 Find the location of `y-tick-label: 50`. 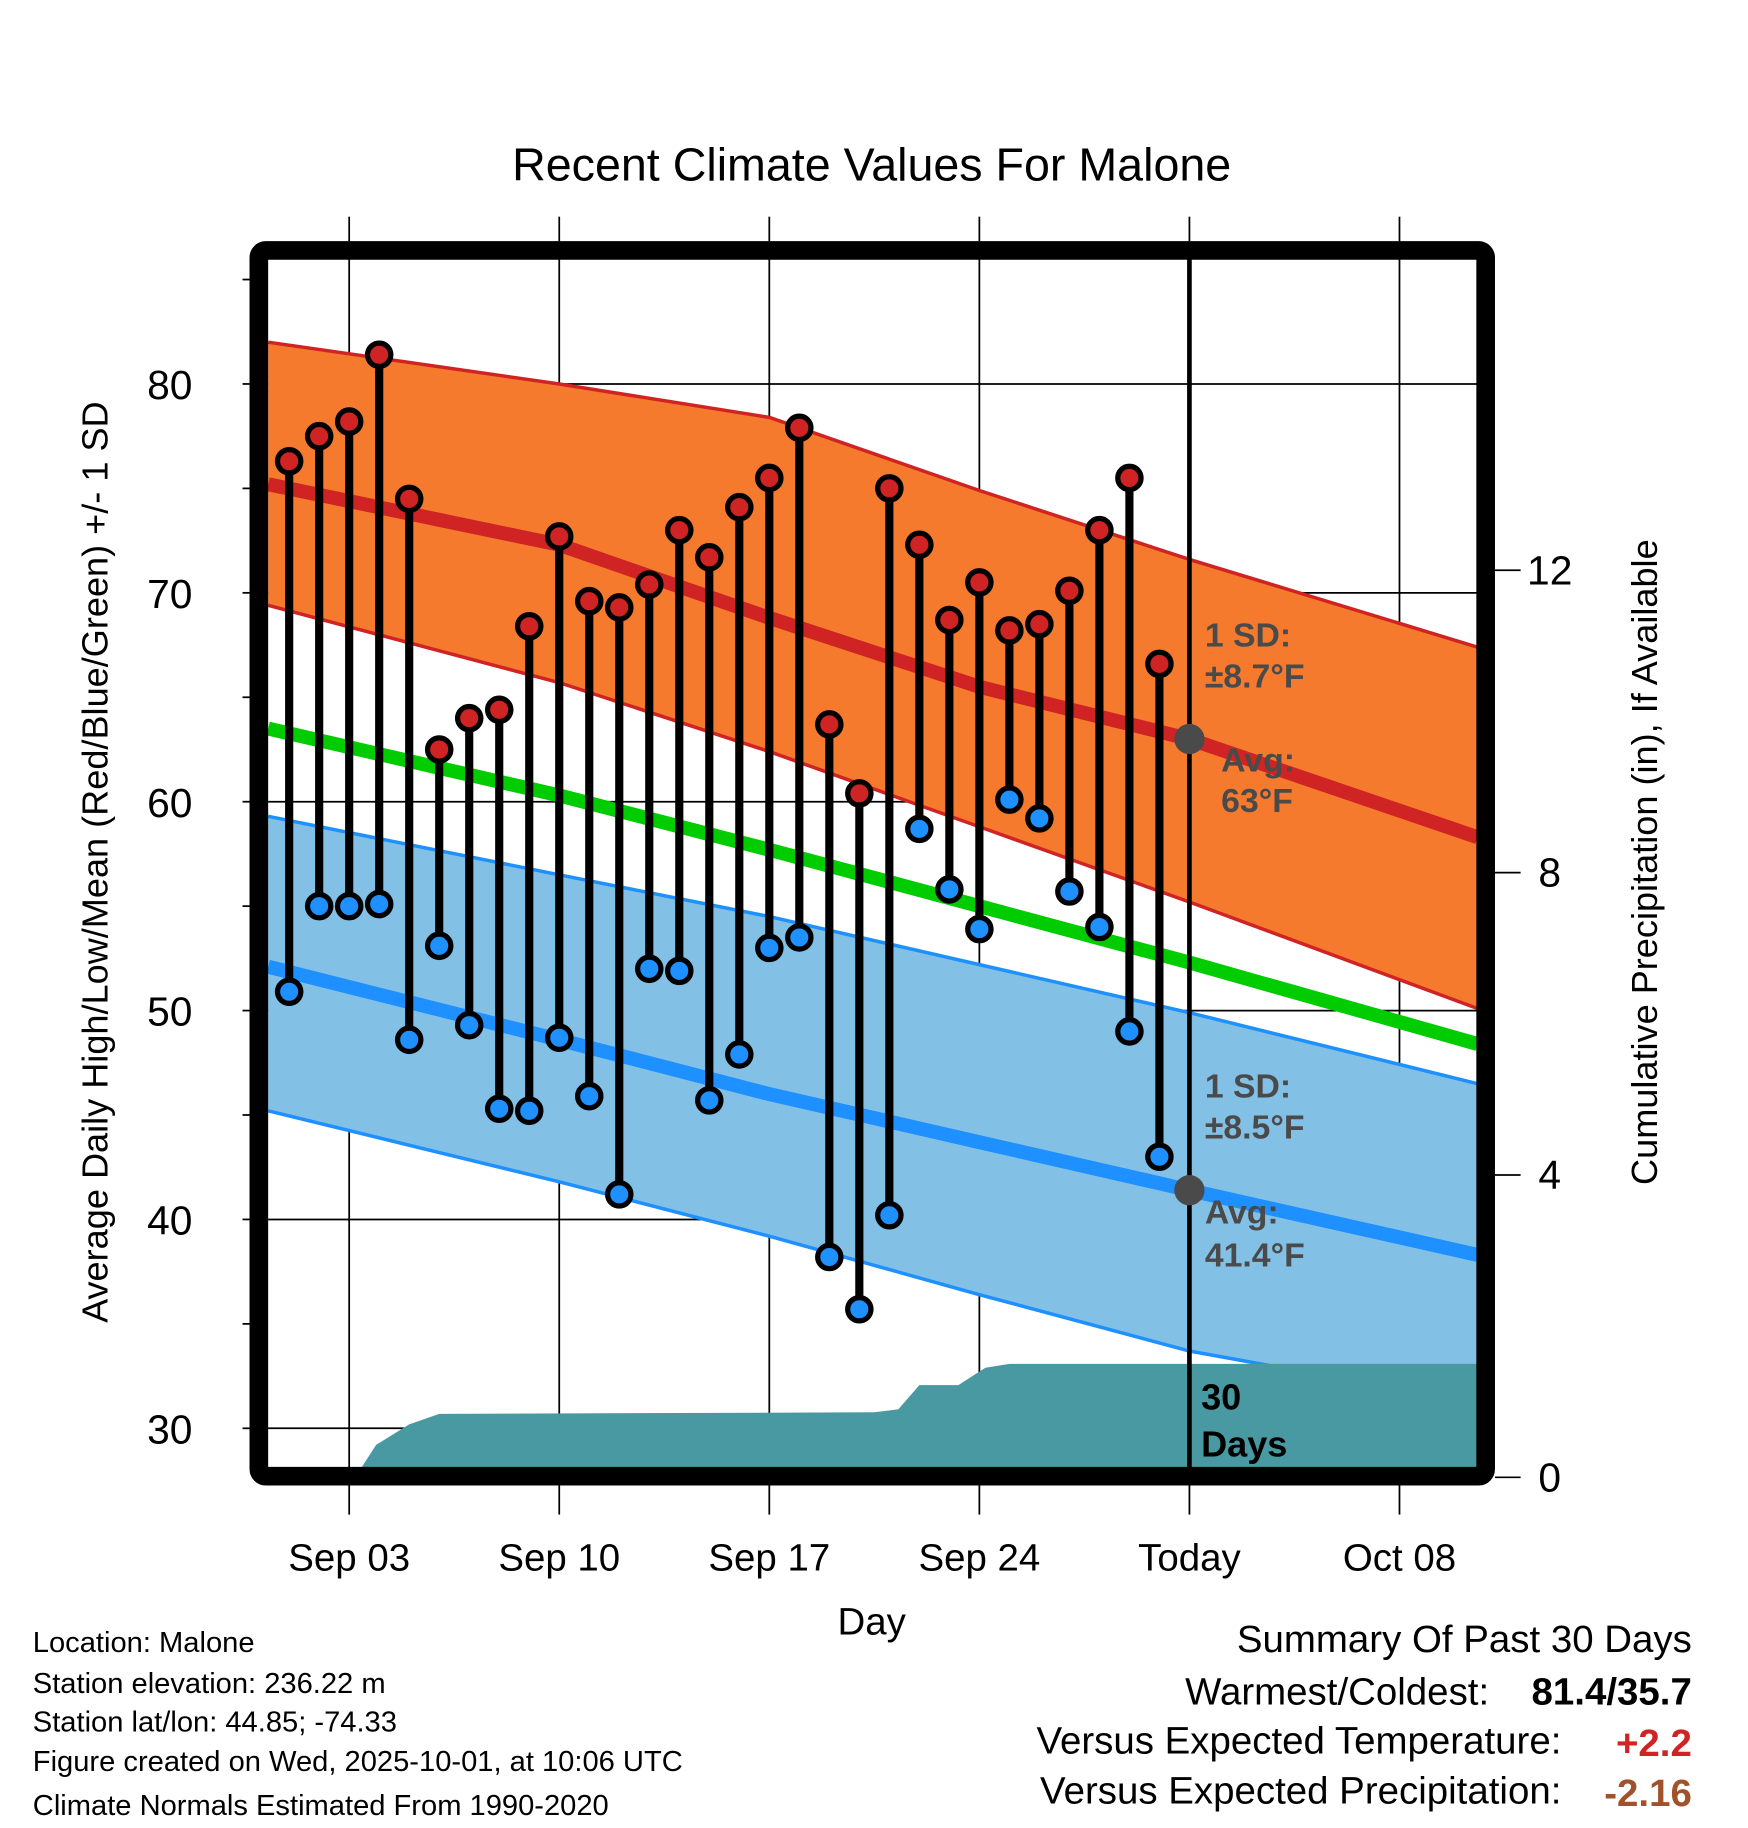

y-tick-label: 50 is located at coordinates (169, 1012).